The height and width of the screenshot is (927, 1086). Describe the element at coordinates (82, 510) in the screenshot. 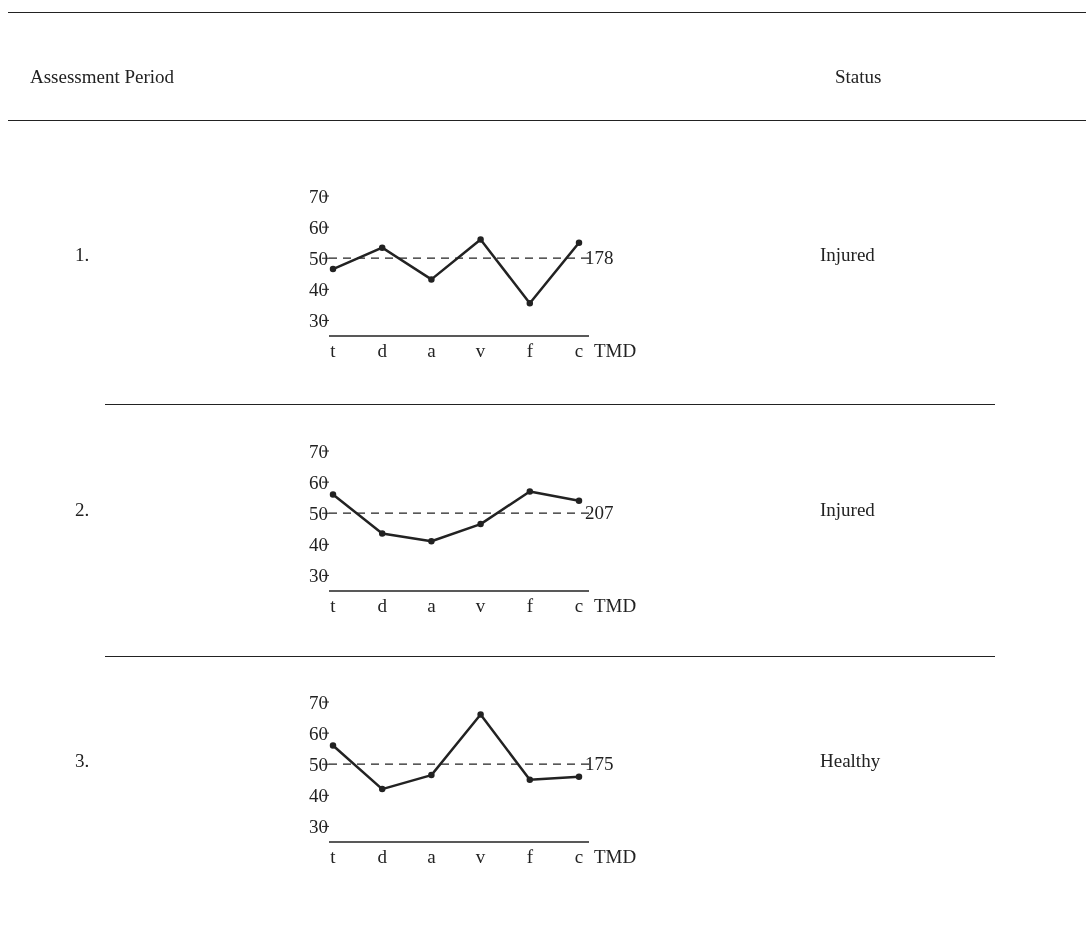

I see `text: 2.` at that location.